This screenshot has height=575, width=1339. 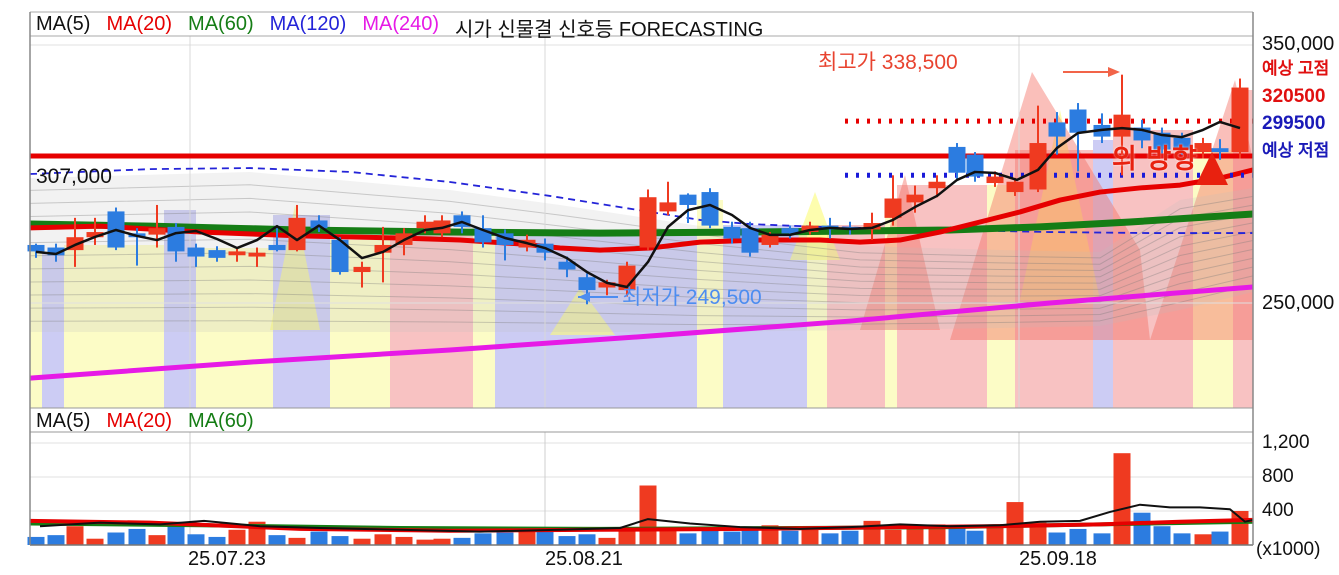 I want to click on axis-vol-800: 800, so click(x=1278, y=476).